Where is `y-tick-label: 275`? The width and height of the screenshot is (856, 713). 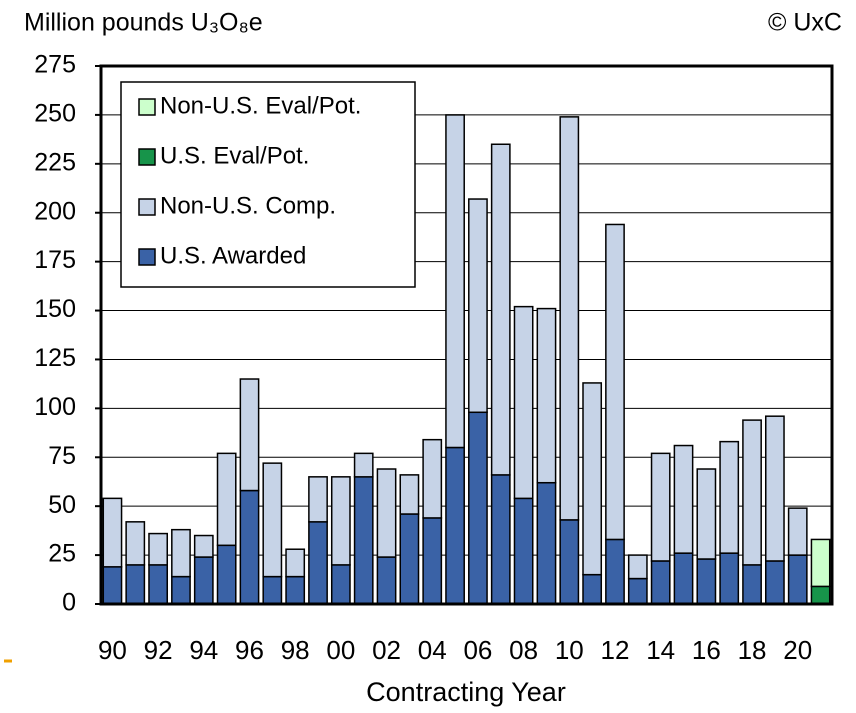 y-tick-label: 275 is located at coordinates (55, 65).